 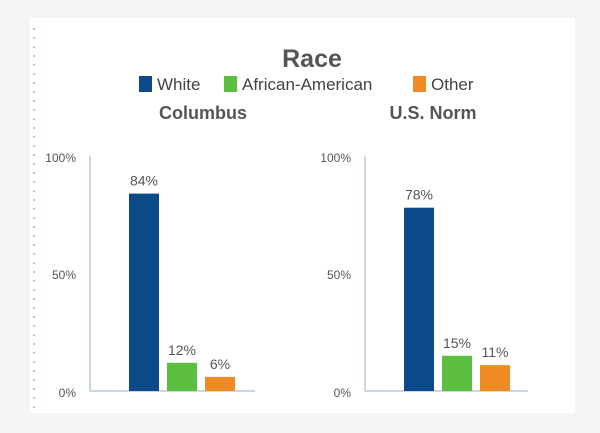 I want to click on y-tick-100-us-norm: 100%, so click(x=335, y=158).